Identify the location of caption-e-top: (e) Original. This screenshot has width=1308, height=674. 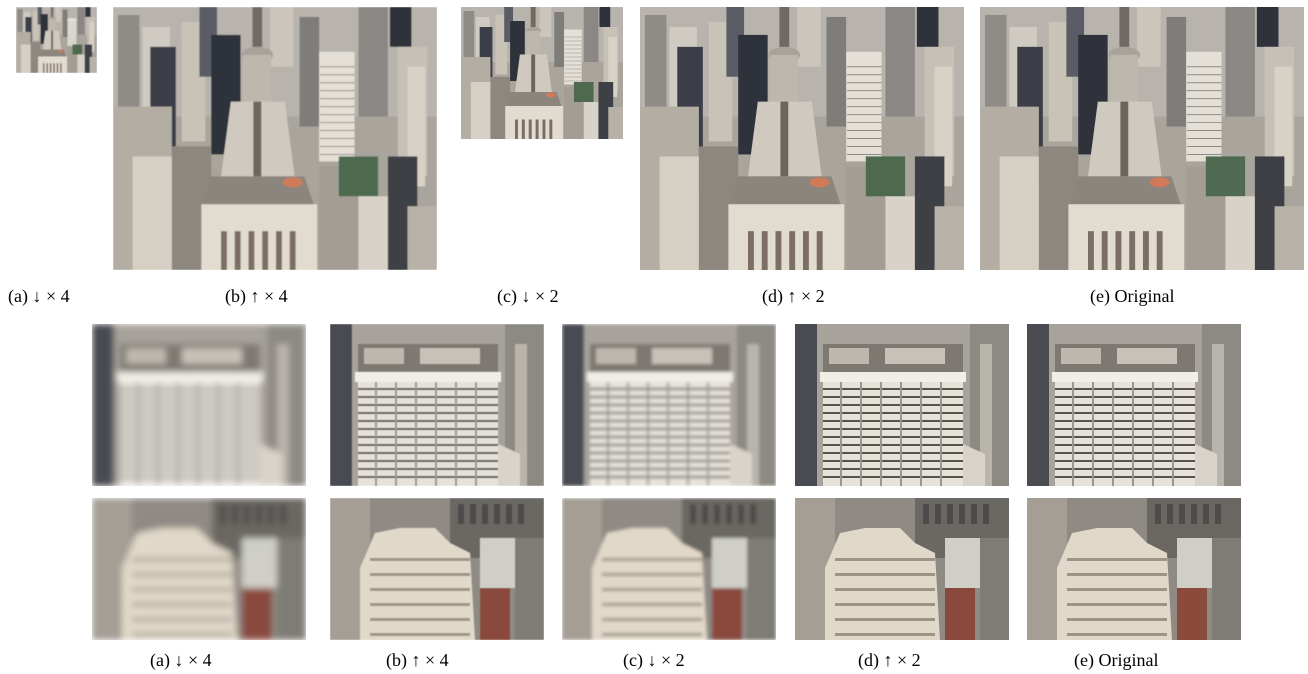
(1132, 296).